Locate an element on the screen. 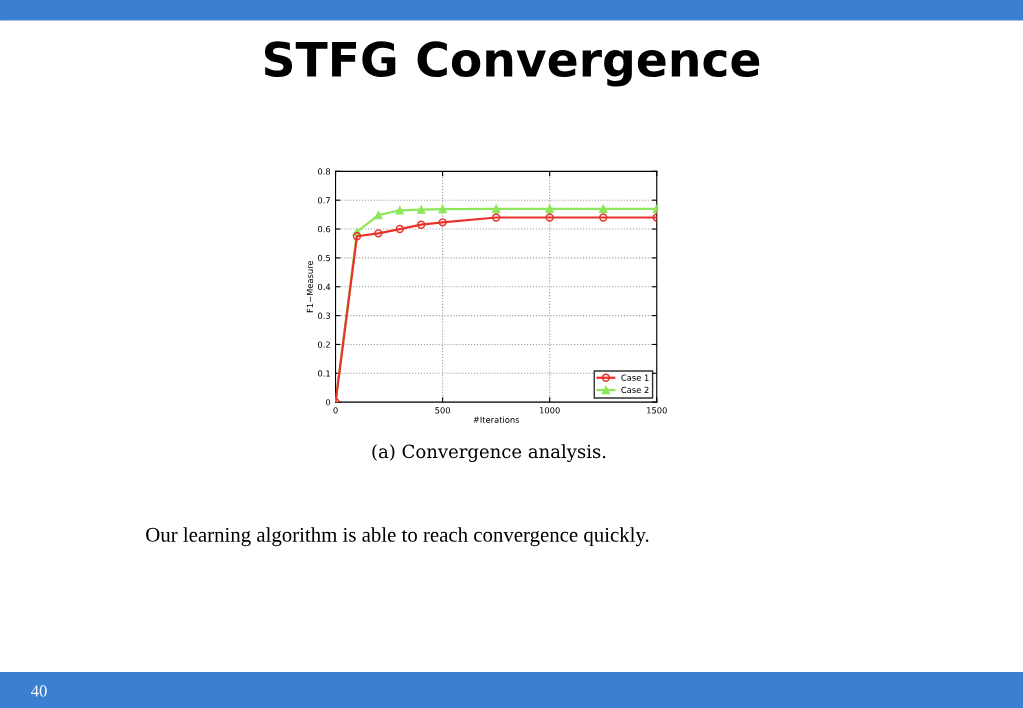 This screenshot has height=708, width=1023. x-tick-label: 1500 is located at coordinates (657, 410).